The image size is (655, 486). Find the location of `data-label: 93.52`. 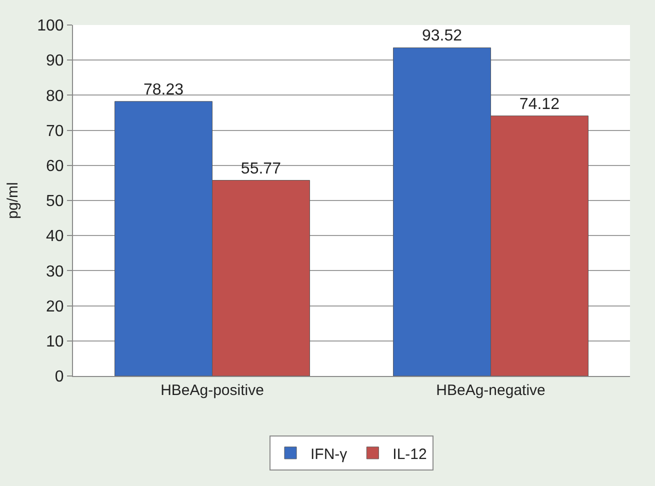

data-label: 93.52 is located at coordinates (442, 36).